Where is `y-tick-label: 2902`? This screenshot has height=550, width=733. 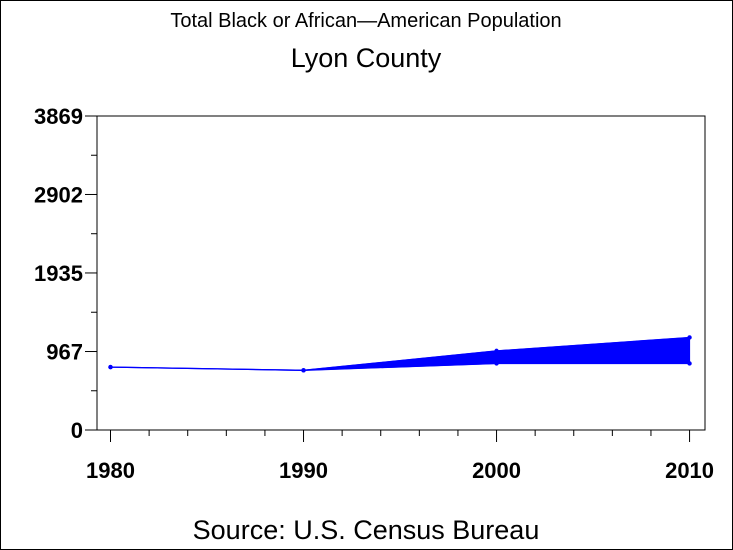
y-tick-label: 2902 is located at coordinates (58, 194).